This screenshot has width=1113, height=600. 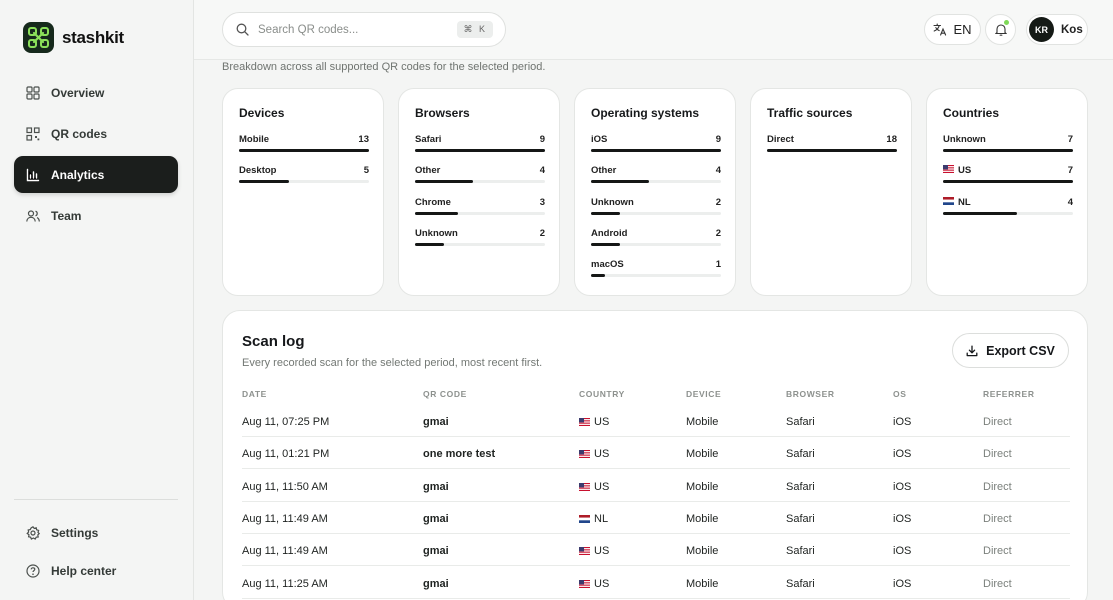 What do you see at coordinates (957, 170) in the screenshot?
I see `metric-label-wrap: US` at bounding box center [957, 170].